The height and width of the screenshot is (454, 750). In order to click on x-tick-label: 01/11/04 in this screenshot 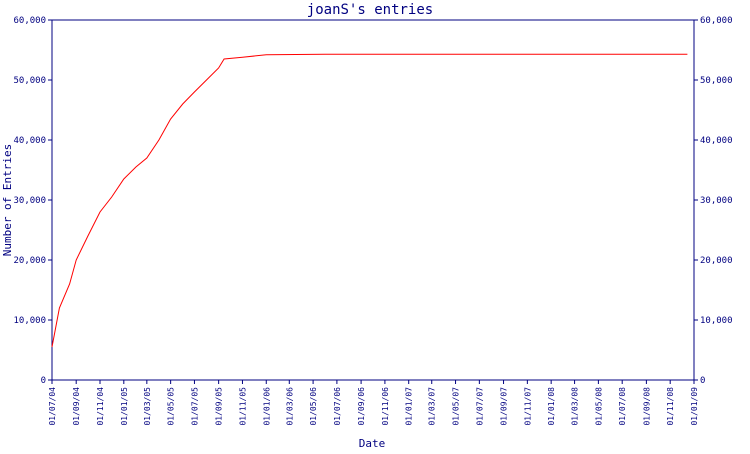, I will do `click(100, 406)`.